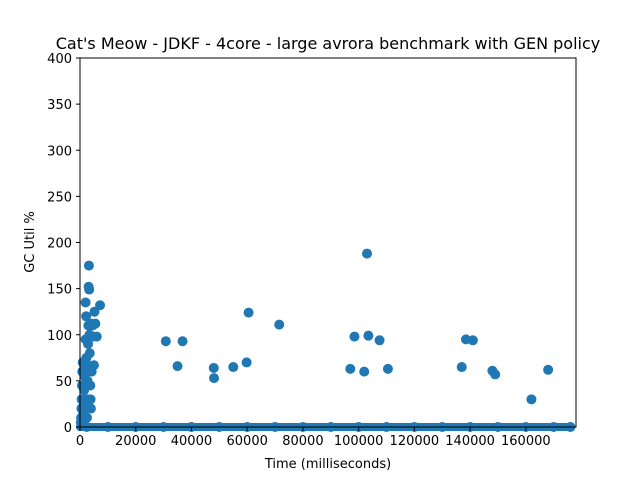 This screenshot has width=640, height=480. What do you see at coordinates (59, 59) in the screenshot?
I see `y-tick-label: 400` at bounding box center [59, 59].